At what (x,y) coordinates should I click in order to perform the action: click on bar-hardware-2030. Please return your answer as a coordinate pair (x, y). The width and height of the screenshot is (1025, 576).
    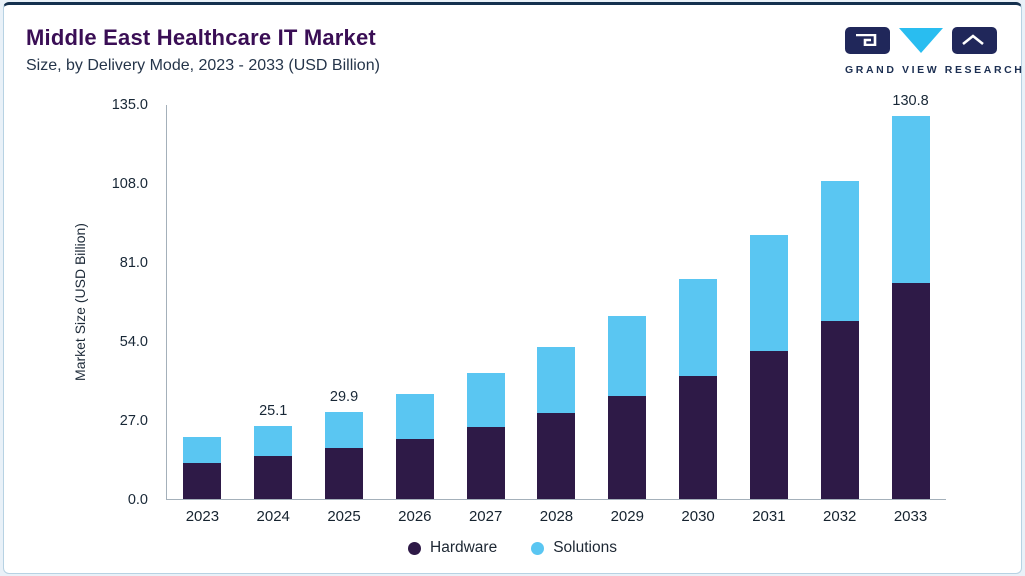
    Looking at the image, I should click on (698, 437).